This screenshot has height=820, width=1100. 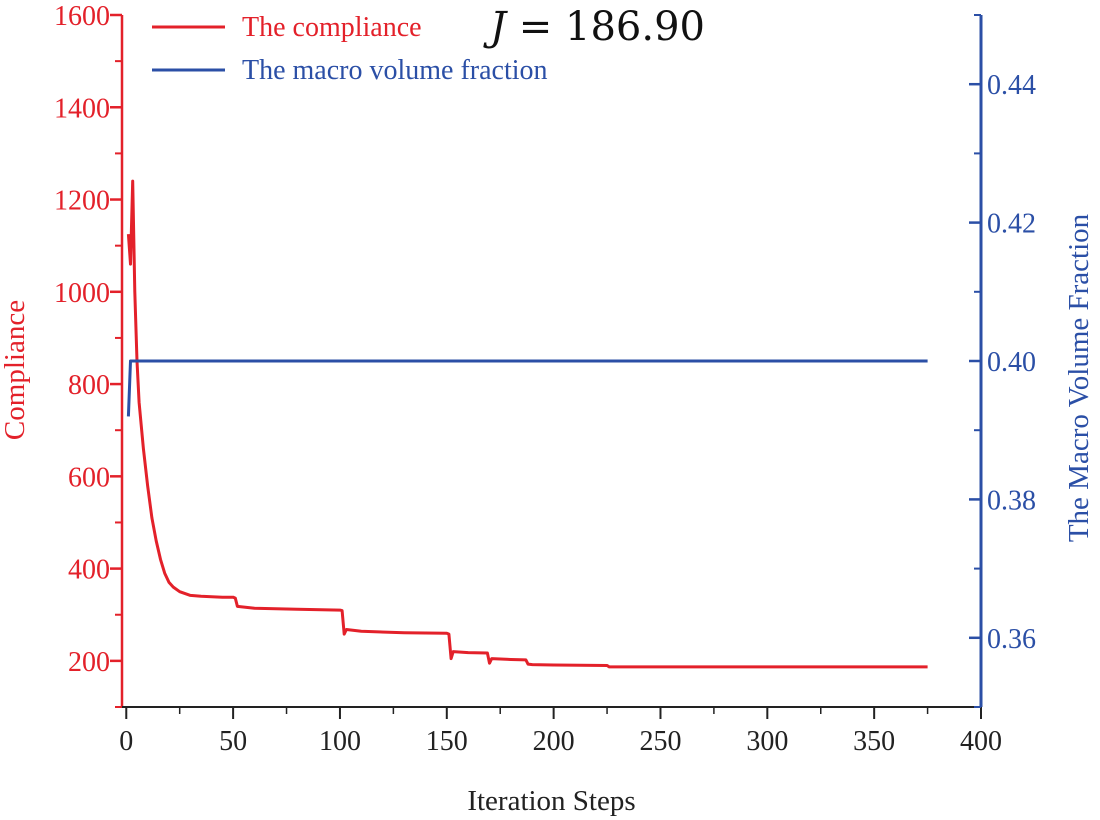 What do you see at coordinates (1079, 377) in the screenshot?
I see `right-axis-title: The Macro Volume Fraction` at bounding box center [1079, 377].